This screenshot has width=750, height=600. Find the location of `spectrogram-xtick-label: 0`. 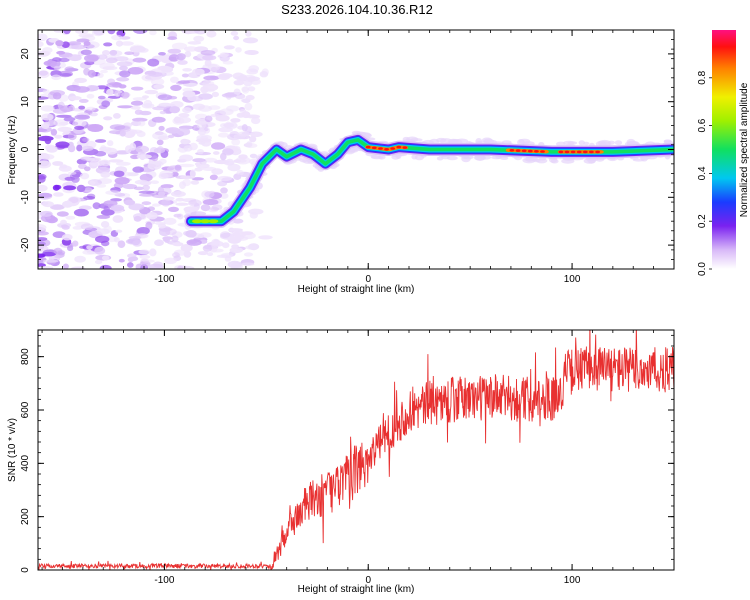

spectrogram-xtick-label: 0 is located at coordinates (368, 279).